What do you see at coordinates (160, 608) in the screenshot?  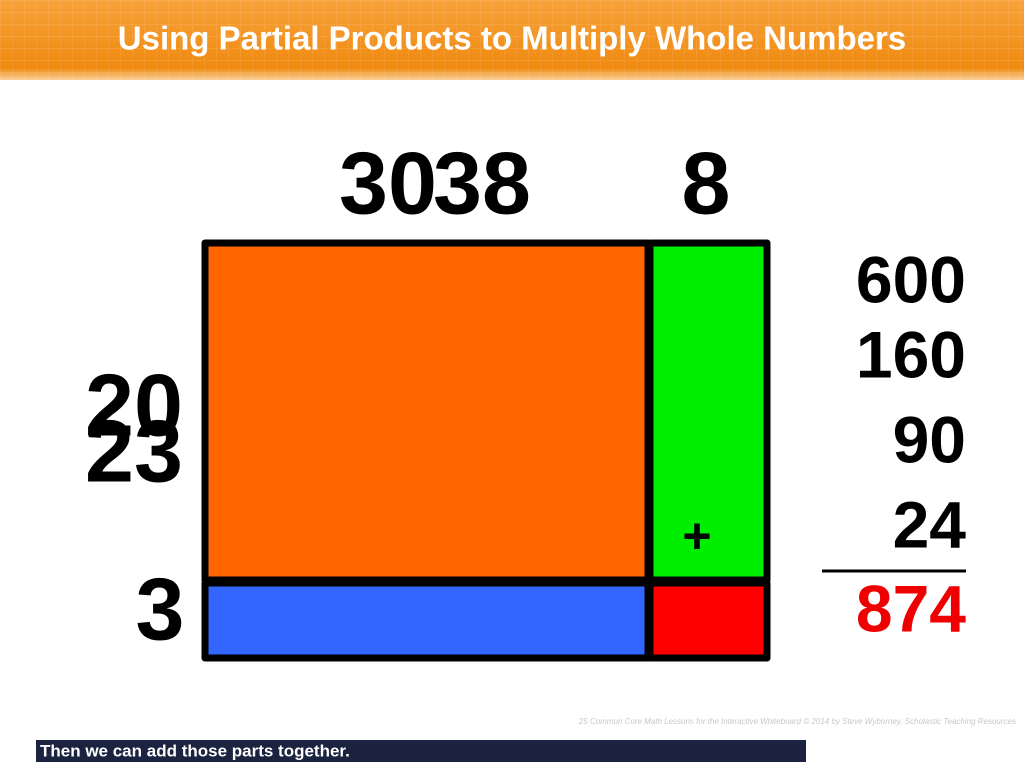 I see `side-label: 3` at bounding box center [160, 608].